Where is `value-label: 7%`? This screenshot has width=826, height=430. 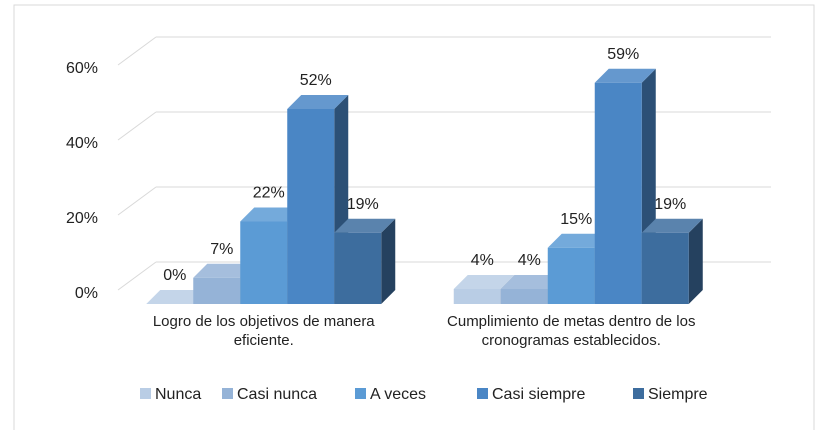
value-label: 7% is located at coordinates (221, 249).